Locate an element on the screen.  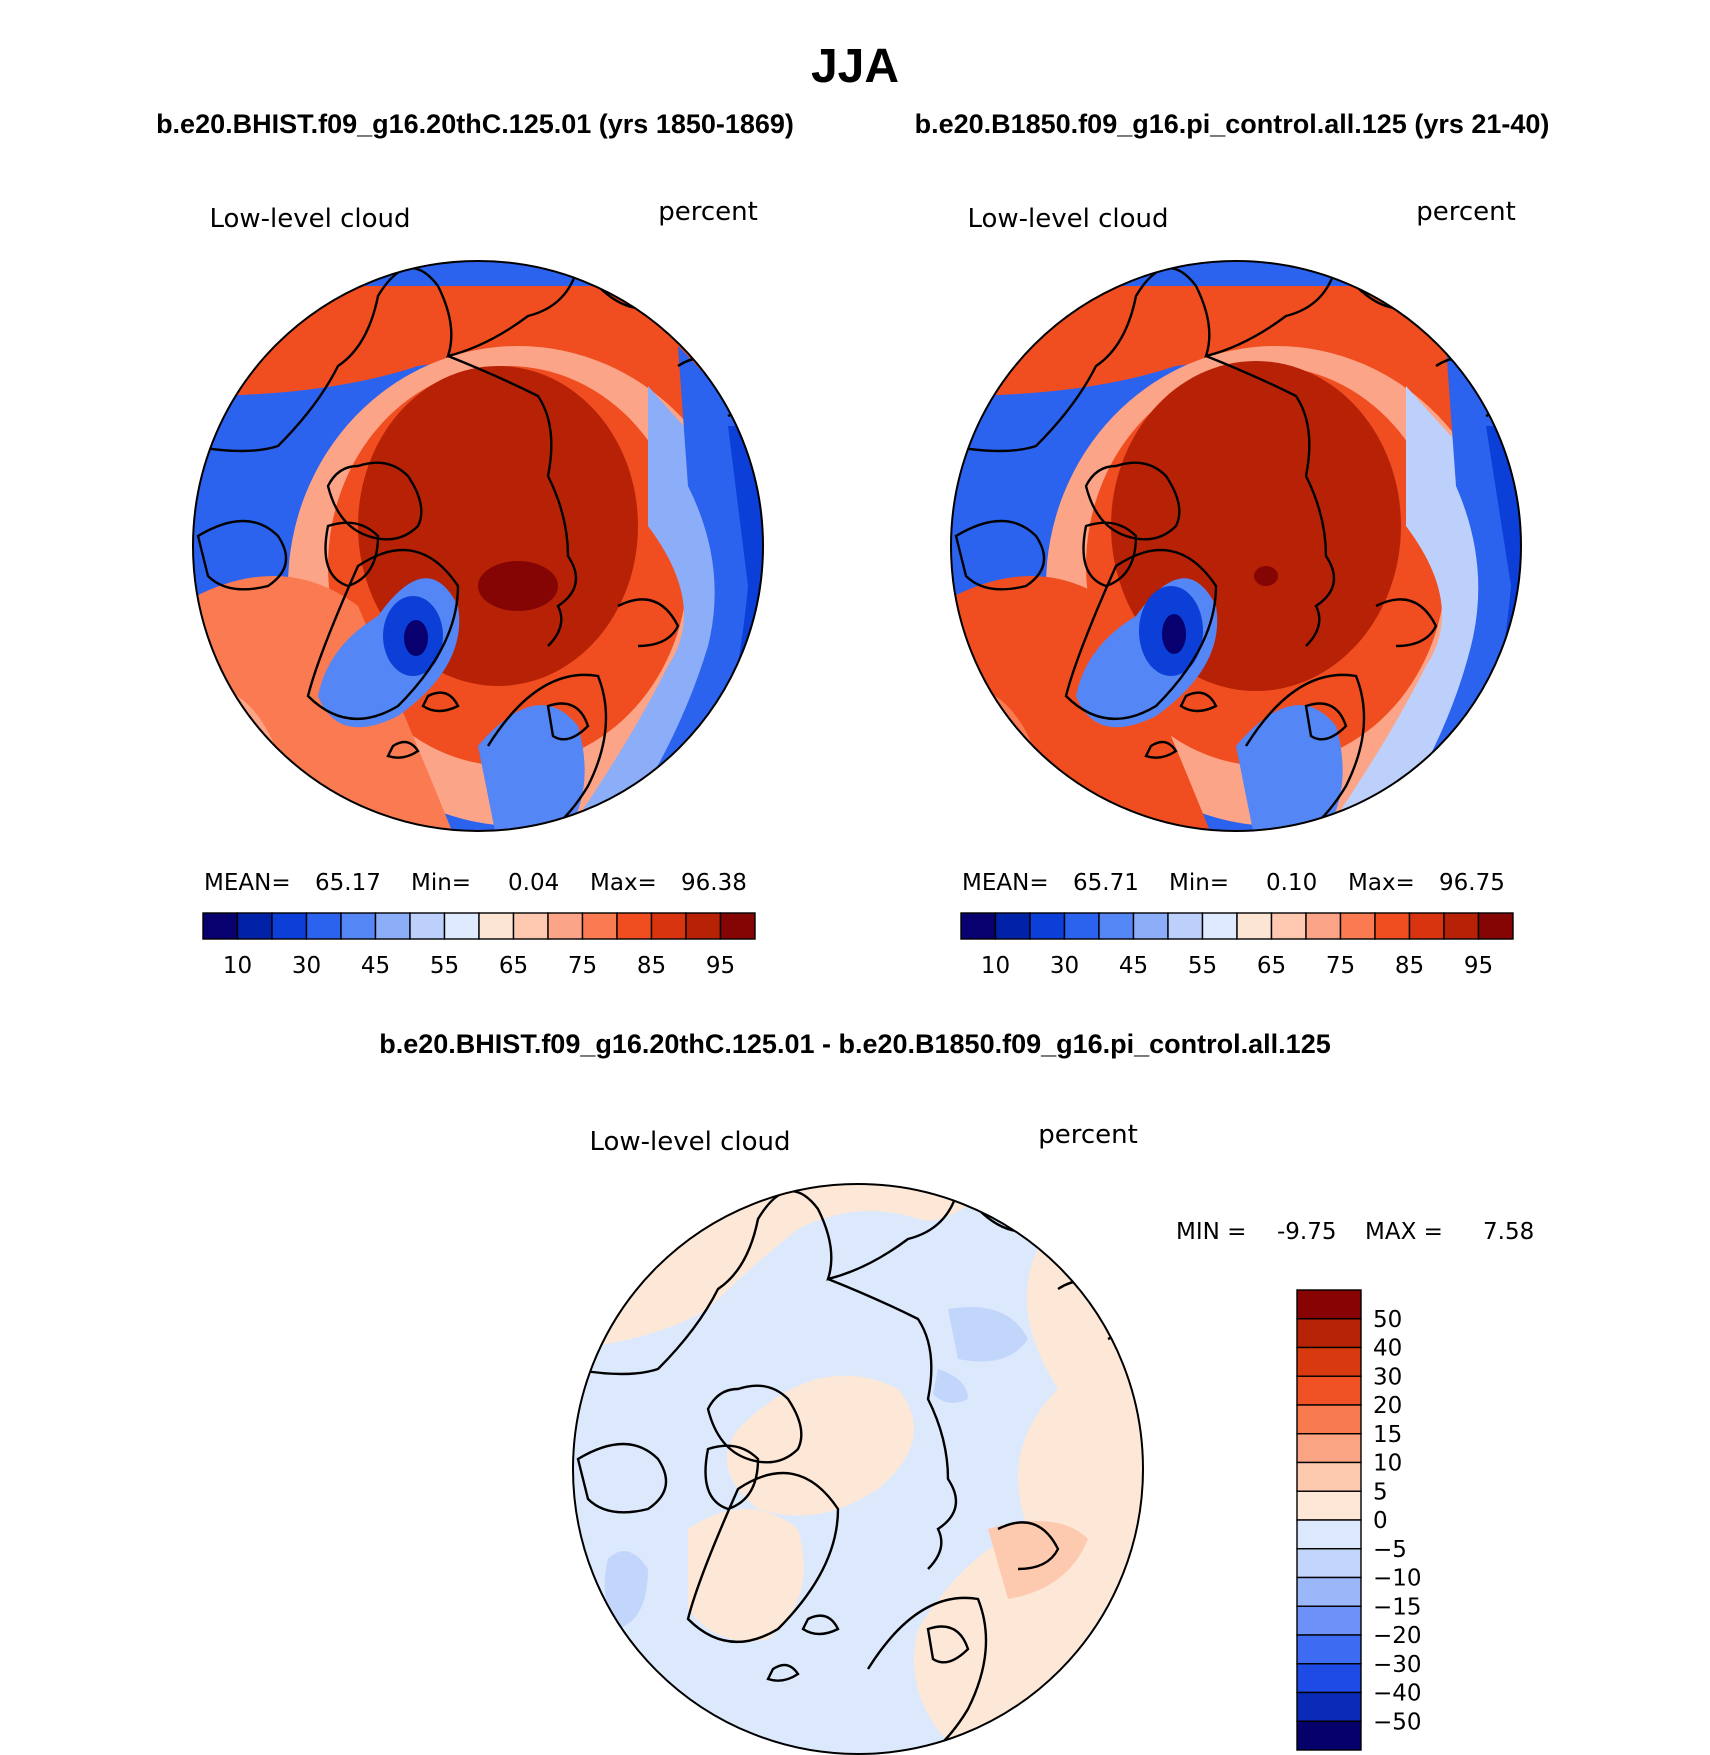
colorbar-tick-label: −10 is located at coordinates (1397, 1579).